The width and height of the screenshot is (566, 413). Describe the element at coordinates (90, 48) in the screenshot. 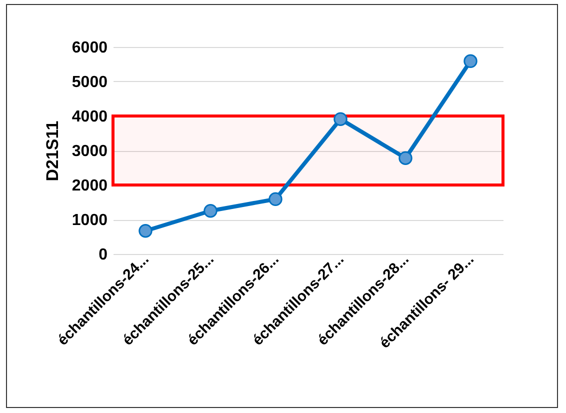

I see `y-tick-label: 6000` at that location.